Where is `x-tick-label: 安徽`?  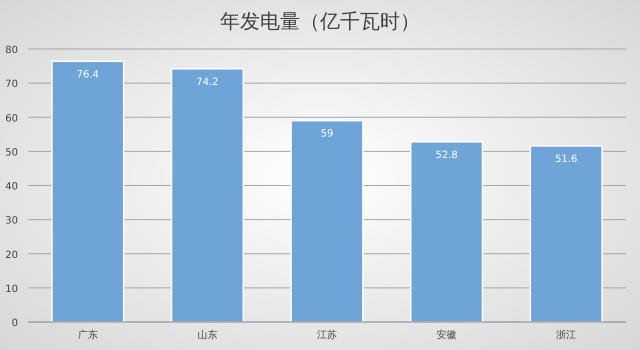
x-tick-label: 安徽 is located at coordinates (446, 335).